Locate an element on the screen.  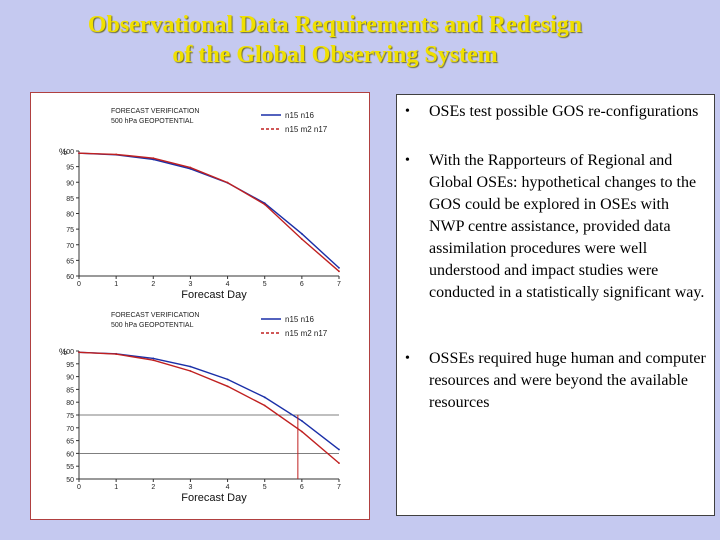
chart-1-y-tick-label: 100 is located at coordinates (68, 152).